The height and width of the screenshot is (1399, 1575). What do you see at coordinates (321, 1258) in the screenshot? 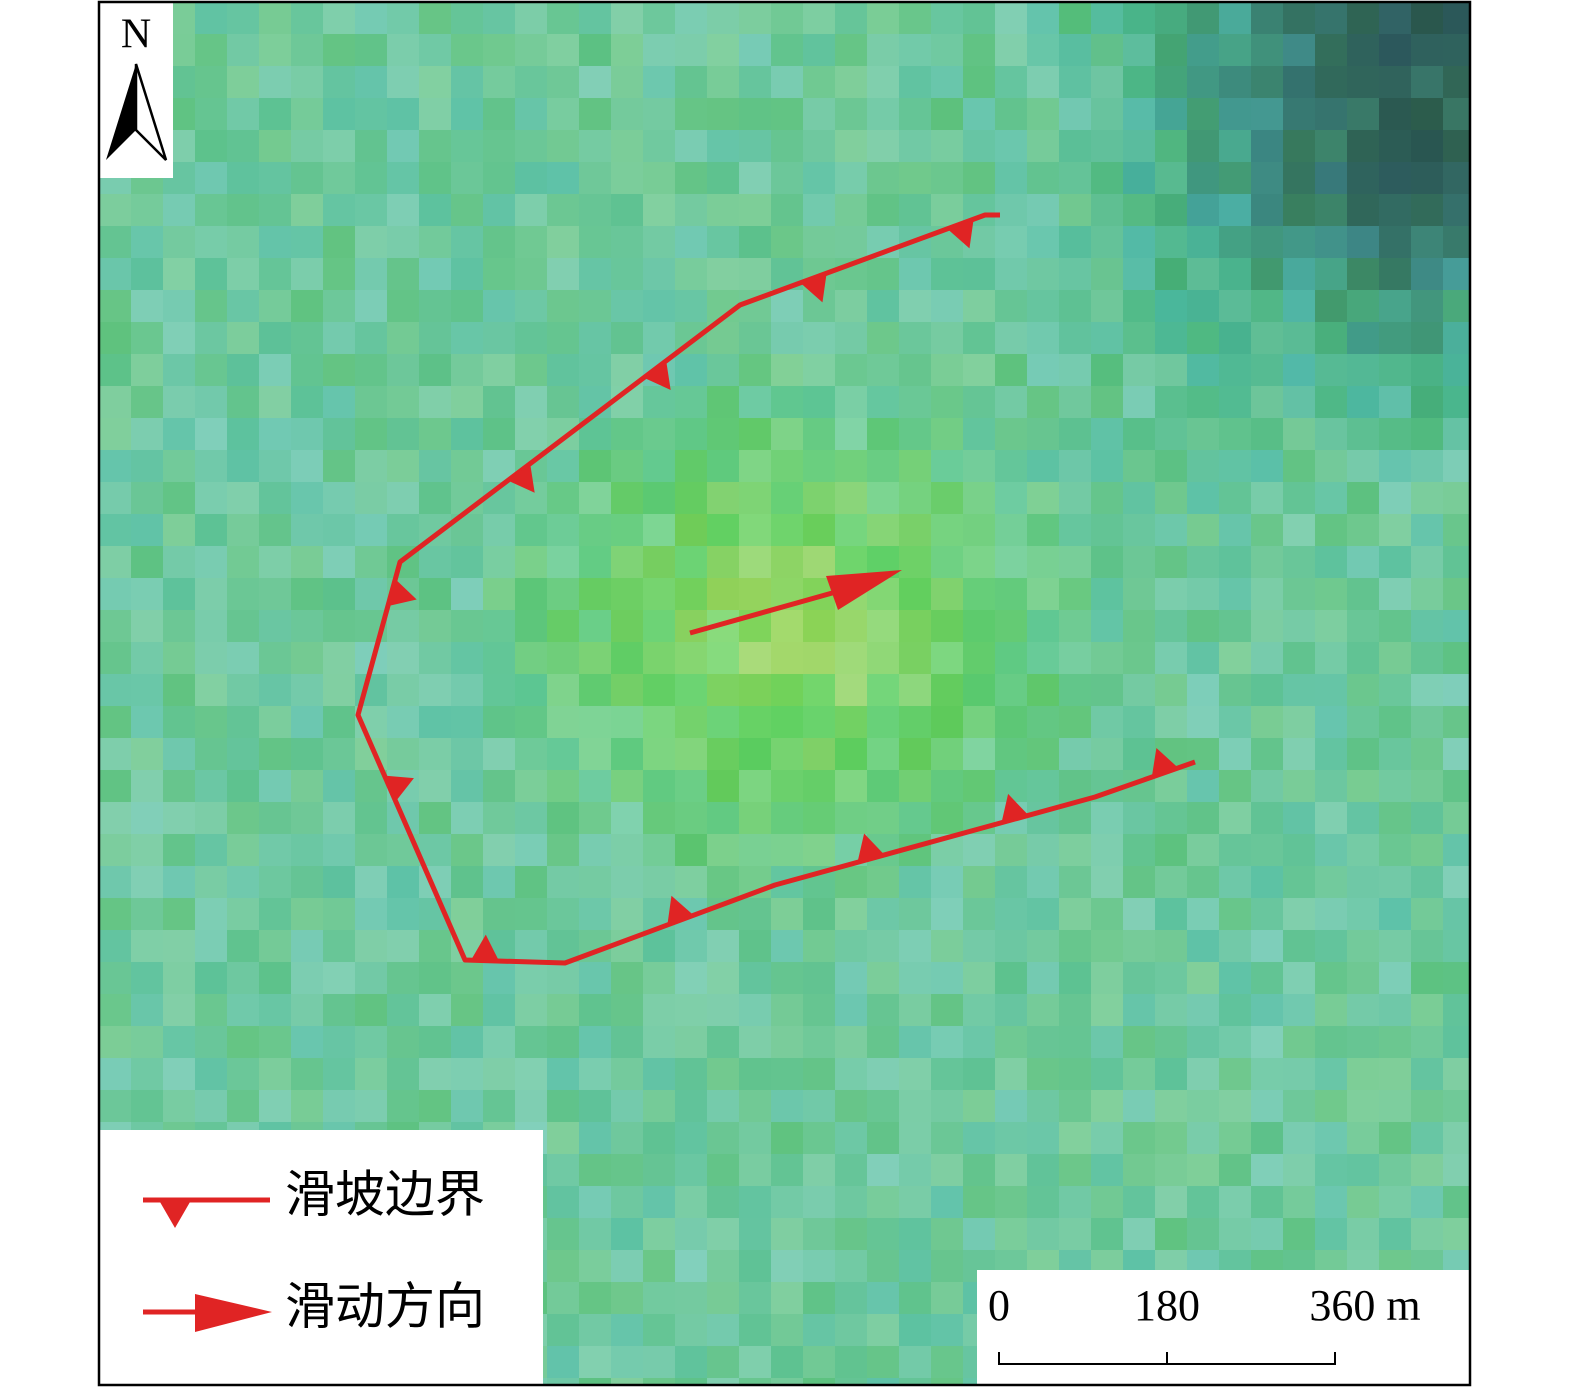
I see `legend-box` at bounding box center [321, 1258].